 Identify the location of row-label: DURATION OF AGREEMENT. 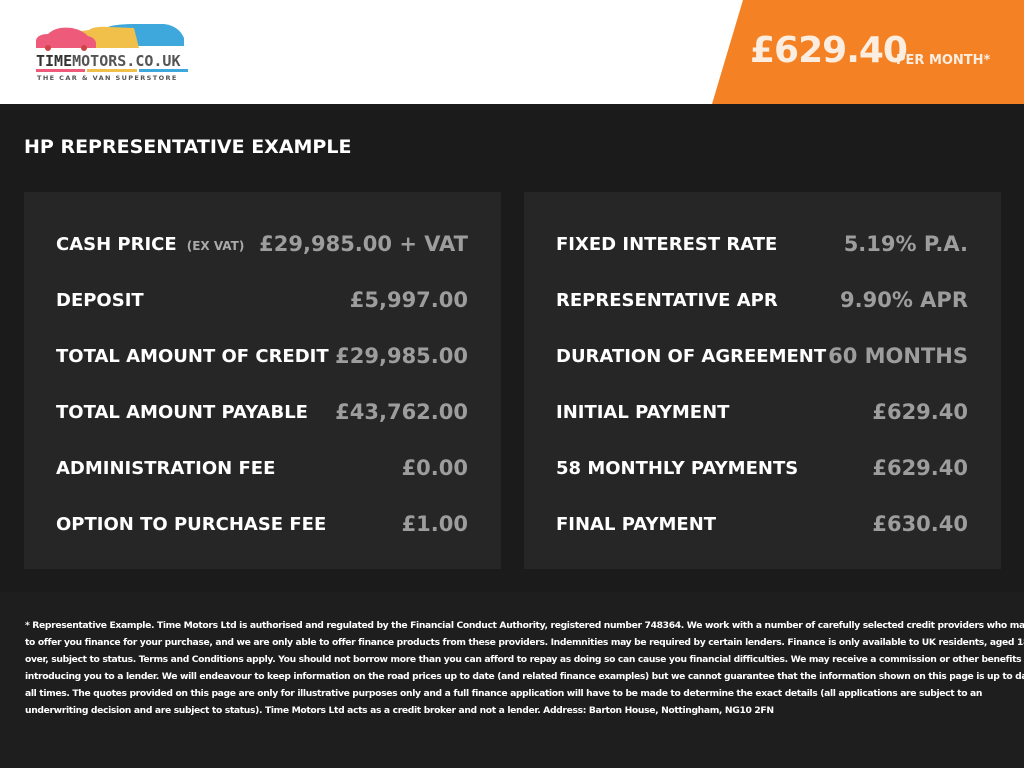
(691, 356).